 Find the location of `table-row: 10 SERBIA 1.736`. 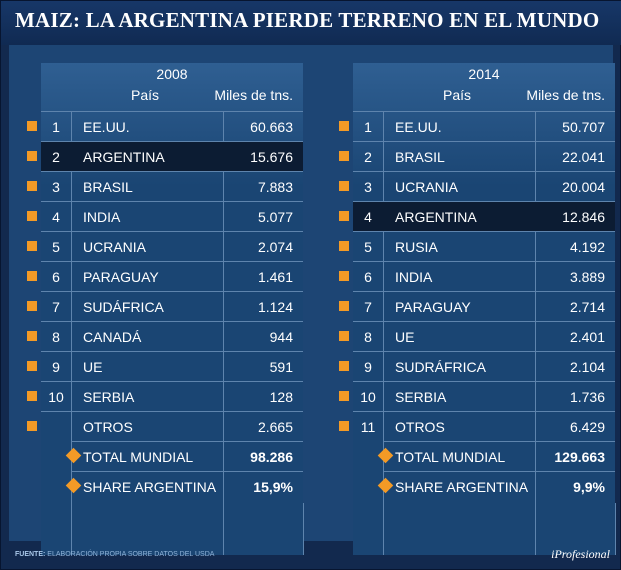

table-row: 10 SERBIA 1.736 is located at coordinates (484, 396).